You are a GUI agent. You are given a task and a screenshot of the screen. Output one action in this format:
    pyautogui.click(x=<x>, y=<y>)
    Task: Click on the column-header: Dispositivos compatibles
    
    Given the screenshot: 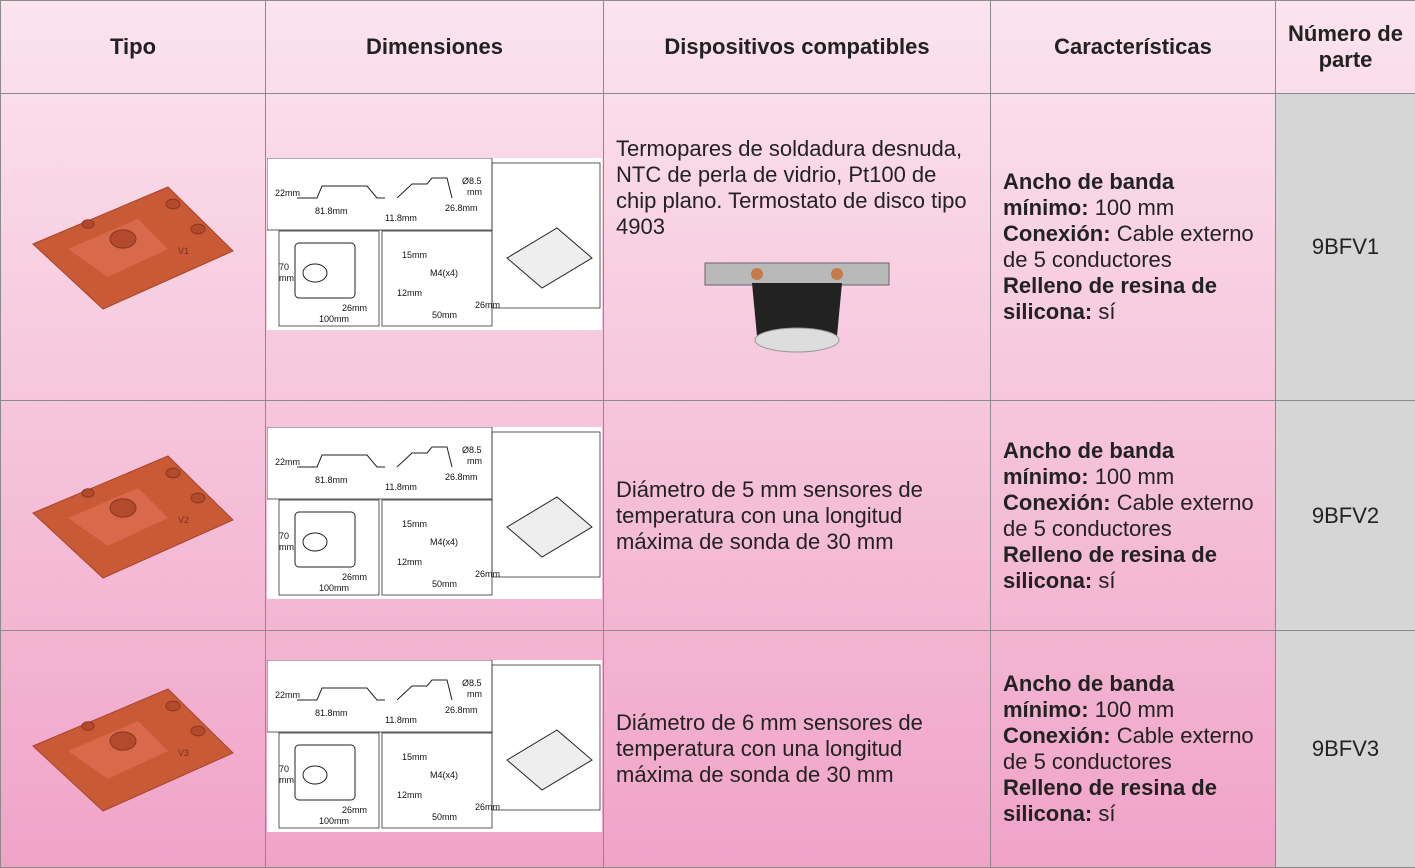 What is the action you would take?
    pyautogui.click(x=797, y=47)
    